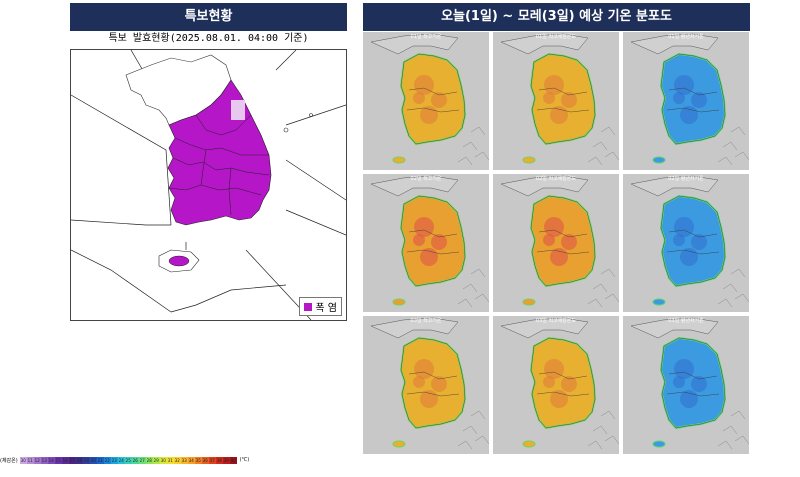  I want to click on forecast-tile: 03일 최고체감온도, so click(556, 385).